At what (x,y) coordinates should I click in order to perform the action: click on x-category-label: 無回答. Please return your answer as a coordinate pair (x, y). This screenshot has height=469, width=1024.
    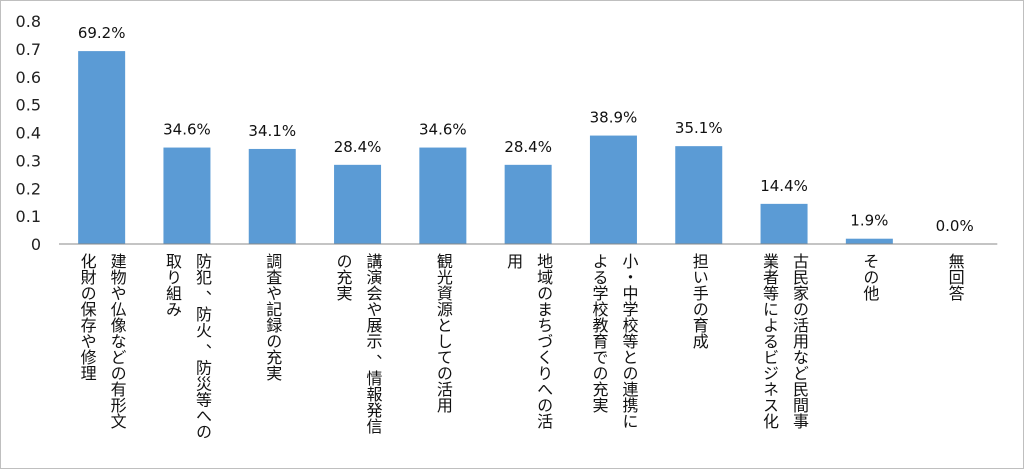
    Looking at the image, I should click on (955, 277).